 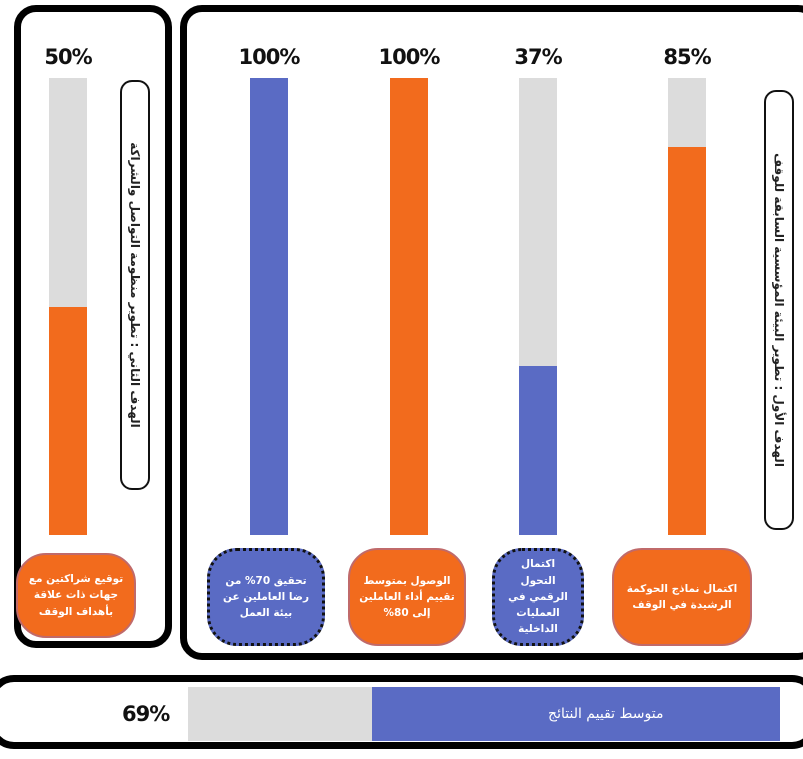 I want to click on summary-bar: متوسط تقييم النتائج, so click(x=575, y=714).